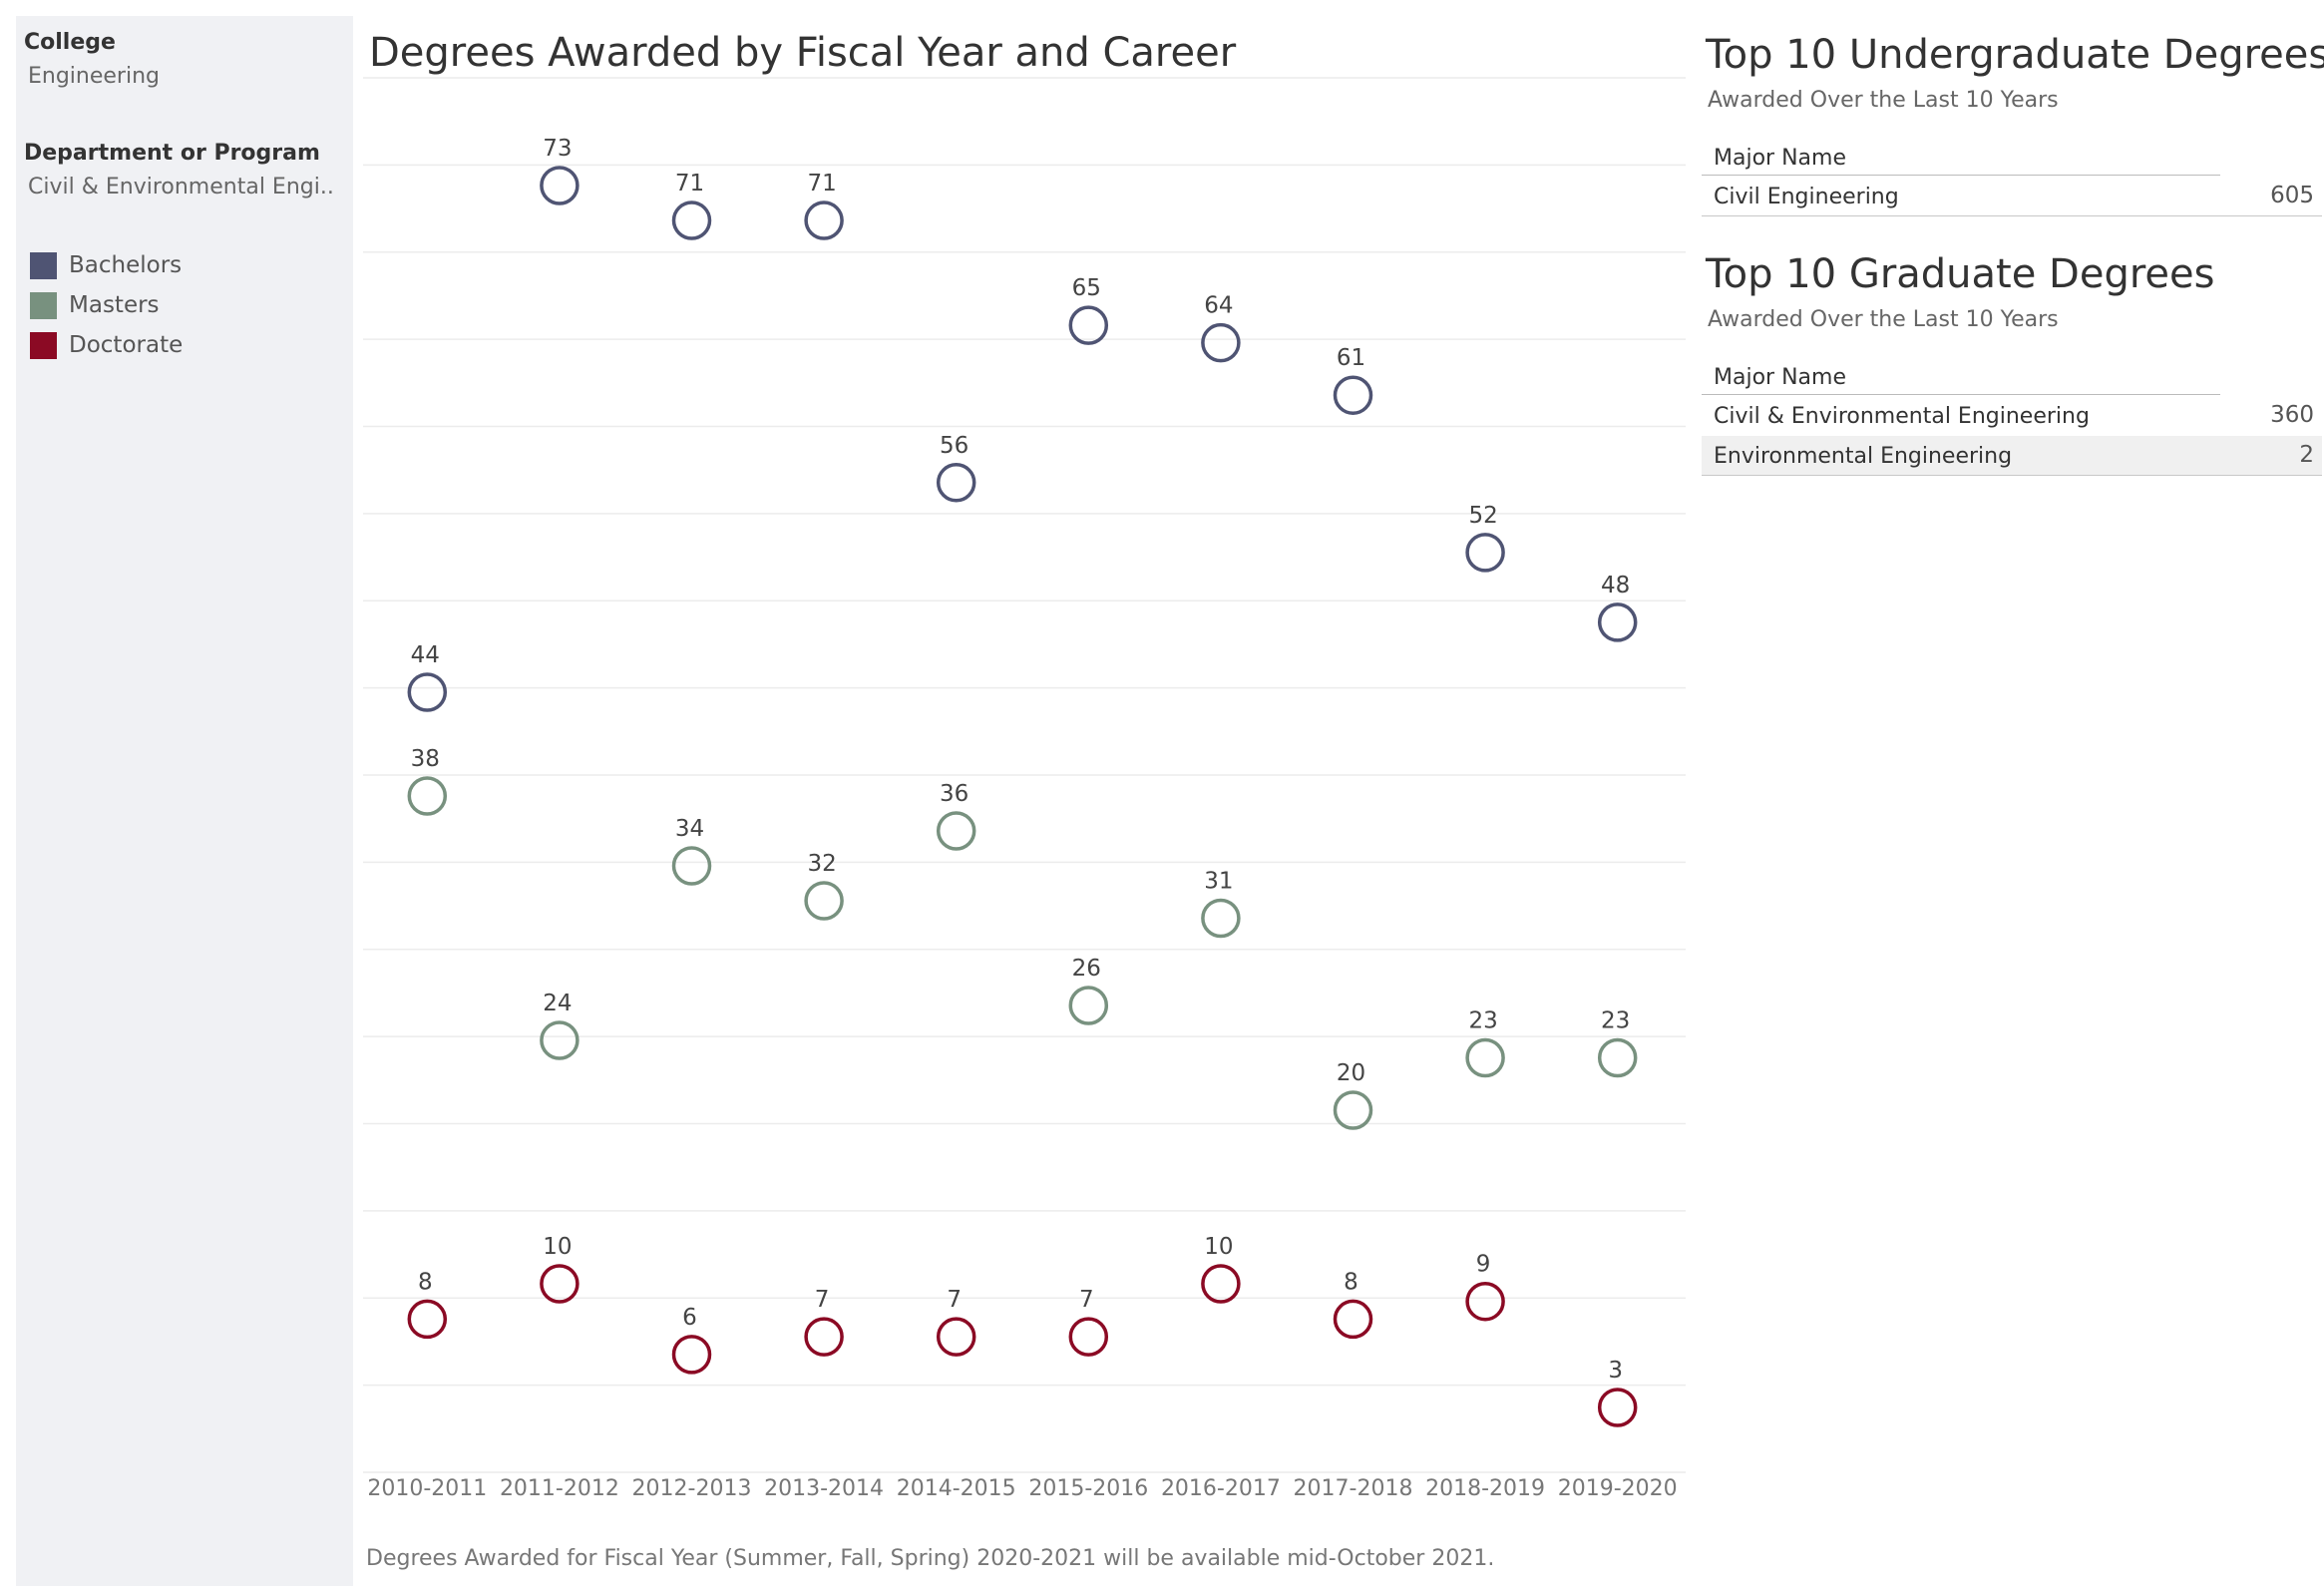 This screenshot has height=1596, width=2324. Describe the element at coordinates (1883, 319) in the screenshot. I see `graduate-panel-subtitle: Awarded Over the Last 10 Years` at that location.